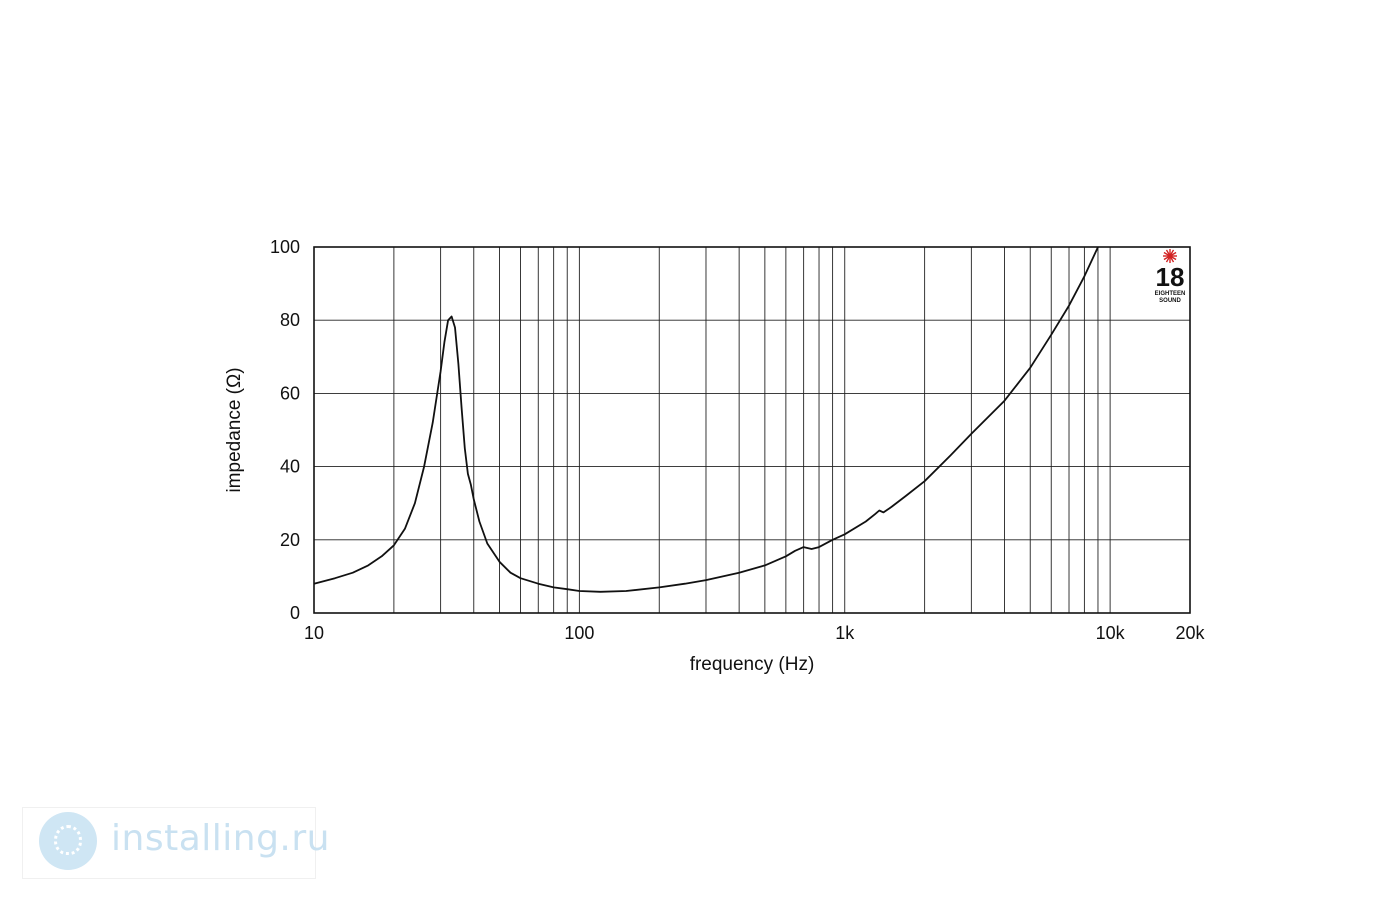  Describe the element at coordinates (579, 633) in the screenshot. I see `x-tick-label: 100` at that location.